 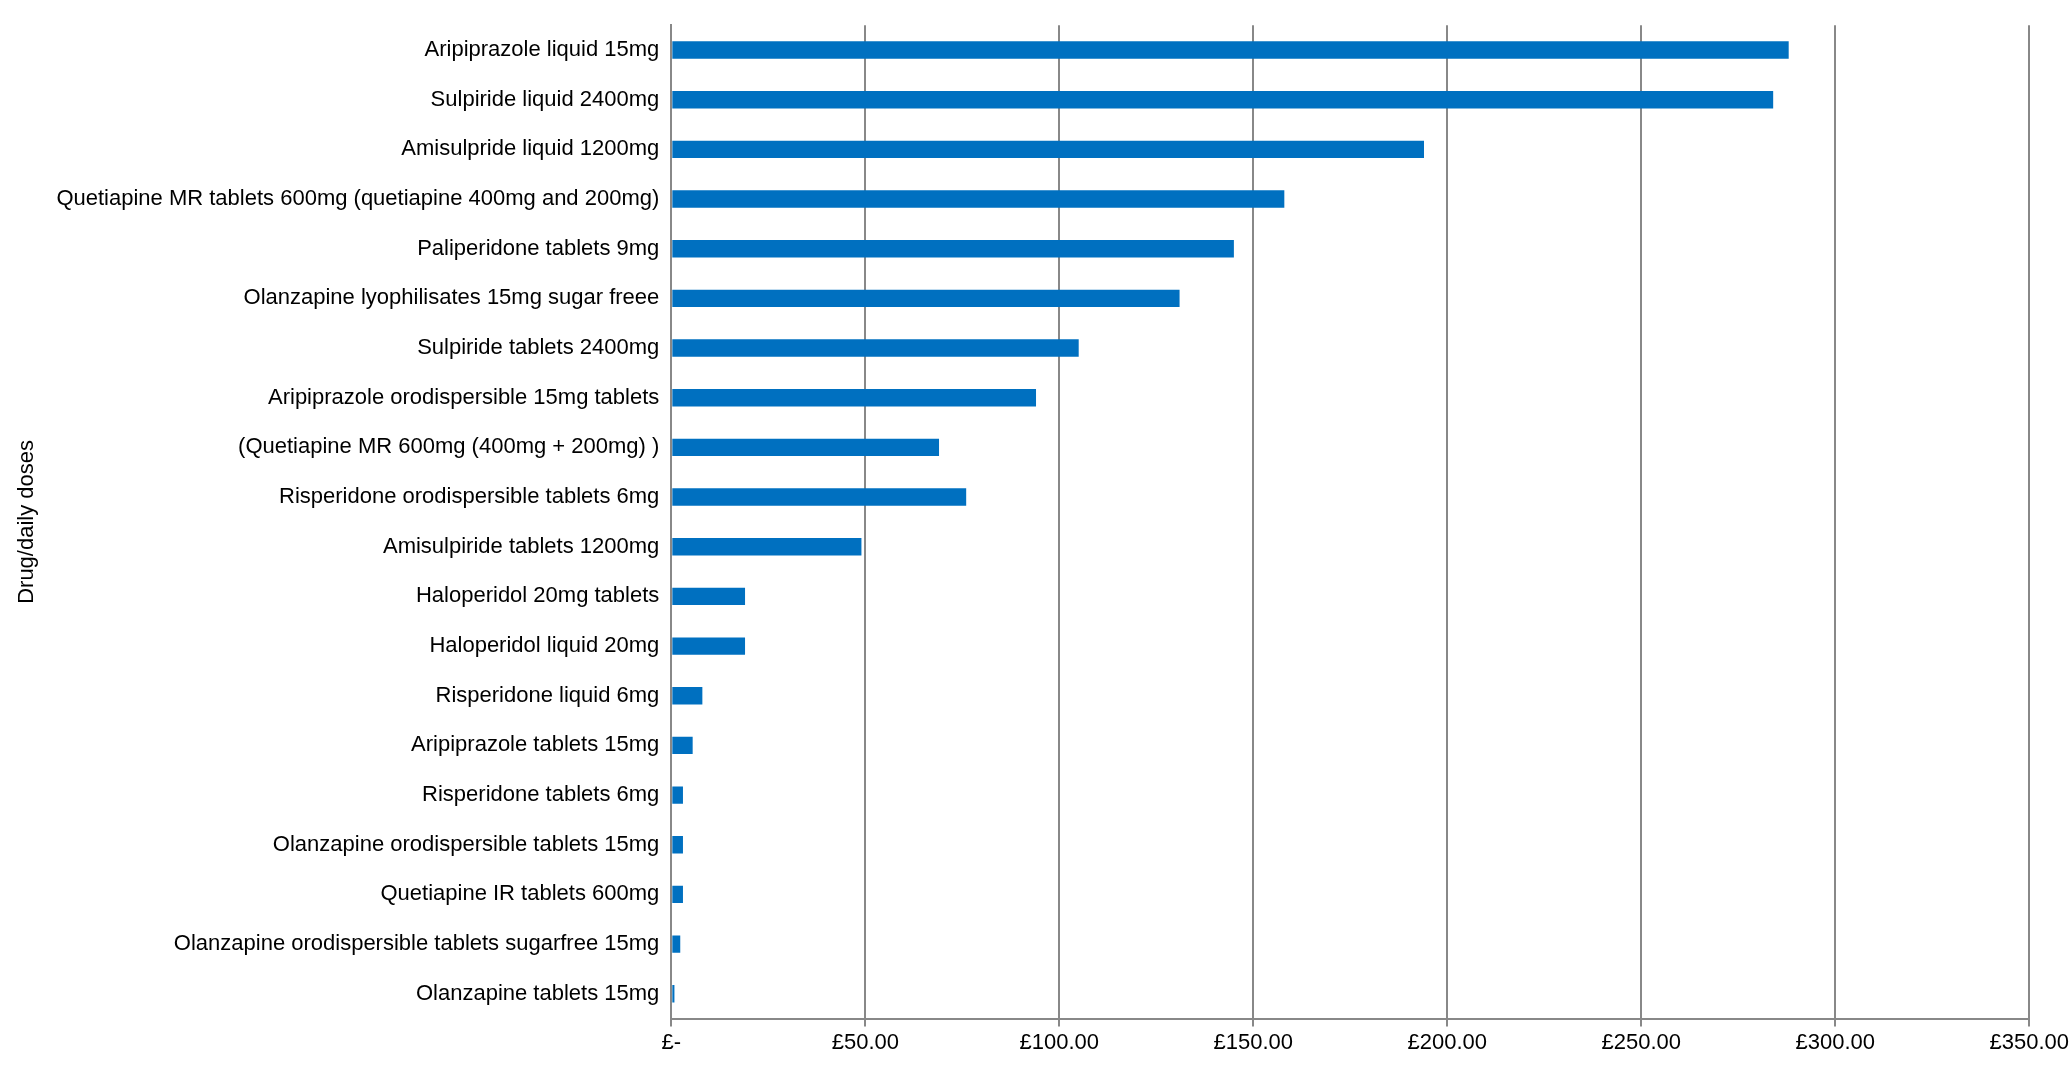 I want to click on y-tick-label: Haloperidol 20mg tablets, so click(x=537, y=595).